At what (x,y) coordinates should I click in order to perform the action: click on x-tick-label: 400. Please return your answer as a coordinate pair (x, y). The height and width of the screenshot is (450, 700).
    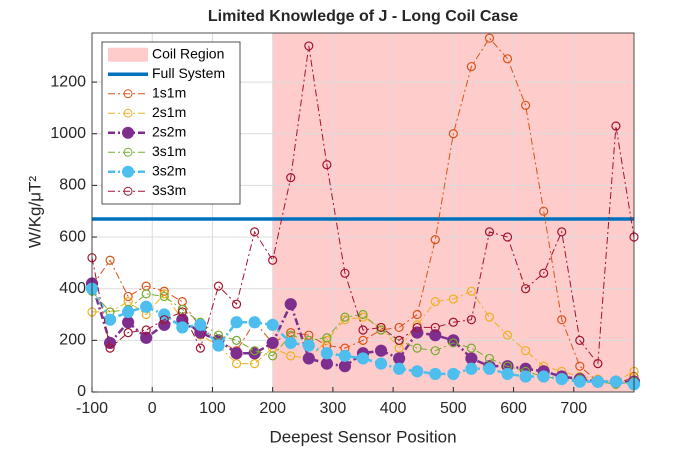
    Looking at the image, I should click on (393, 408).